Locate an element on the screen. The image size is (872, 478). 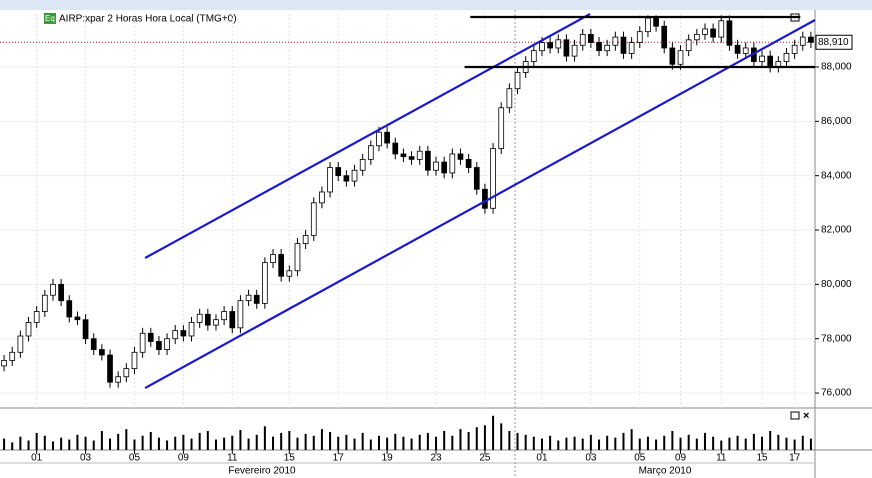
last-price-label: 88,910 is located at coordinates (833, 42).